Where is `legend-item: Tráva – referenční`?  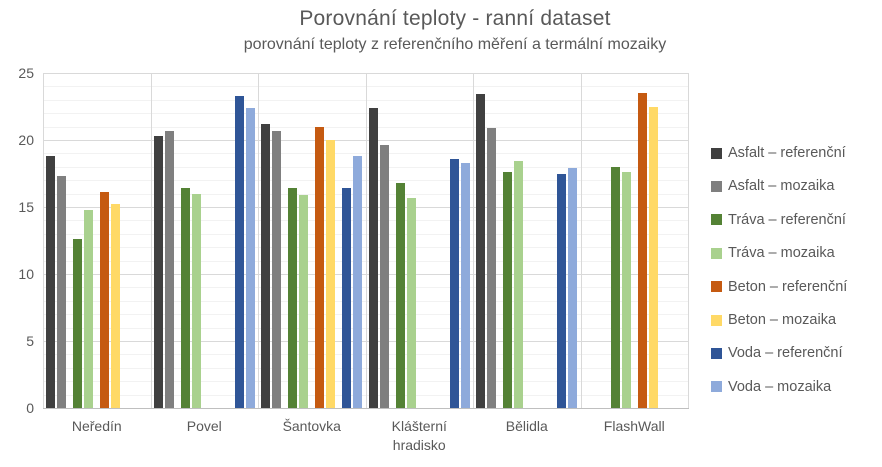 legend-item: Tráva – referenční is located at coordinates (778, 220).